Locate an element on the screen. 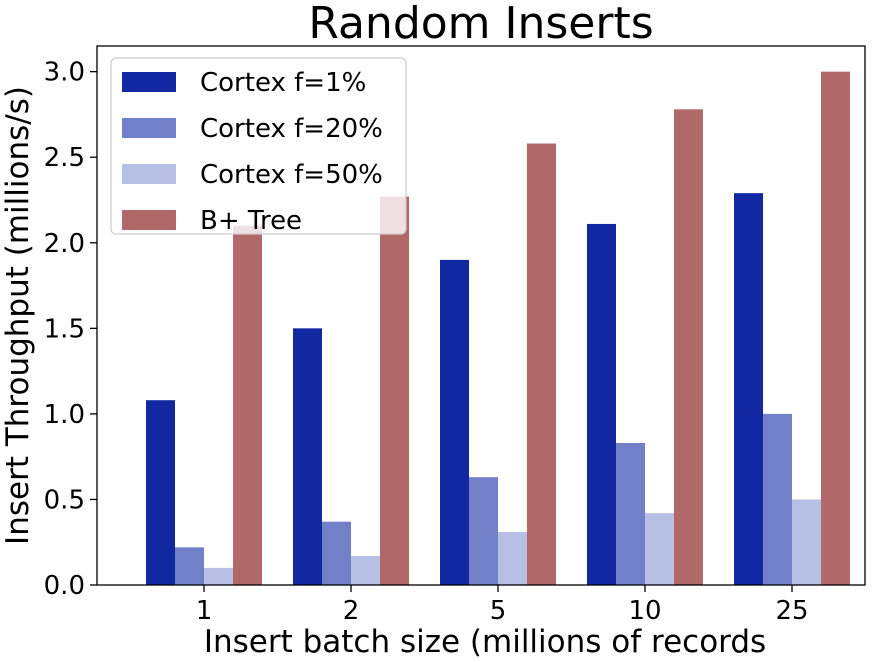  y-tick-label: 2.0 is located at coordinates (64, 244).